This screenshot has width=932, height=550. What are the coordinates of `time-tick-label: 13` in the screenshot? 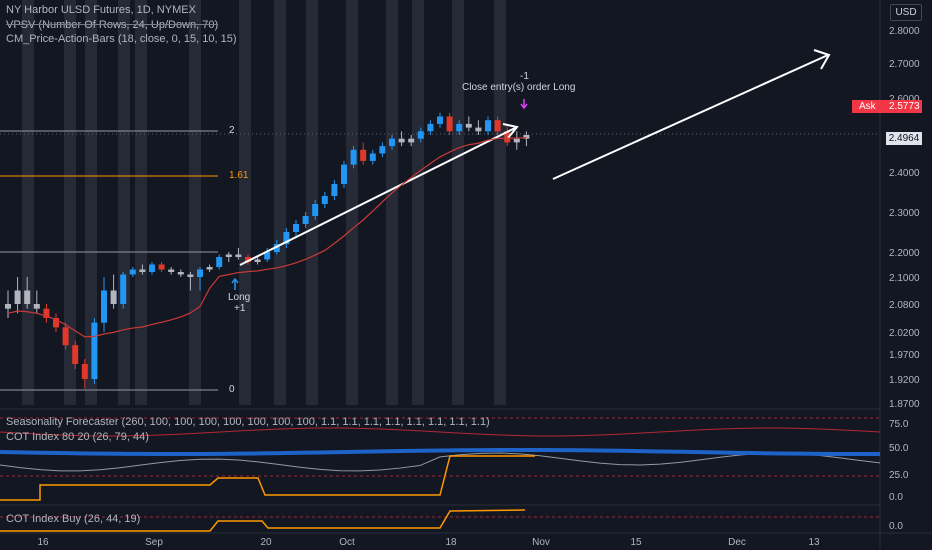 It's located at (814, 542).